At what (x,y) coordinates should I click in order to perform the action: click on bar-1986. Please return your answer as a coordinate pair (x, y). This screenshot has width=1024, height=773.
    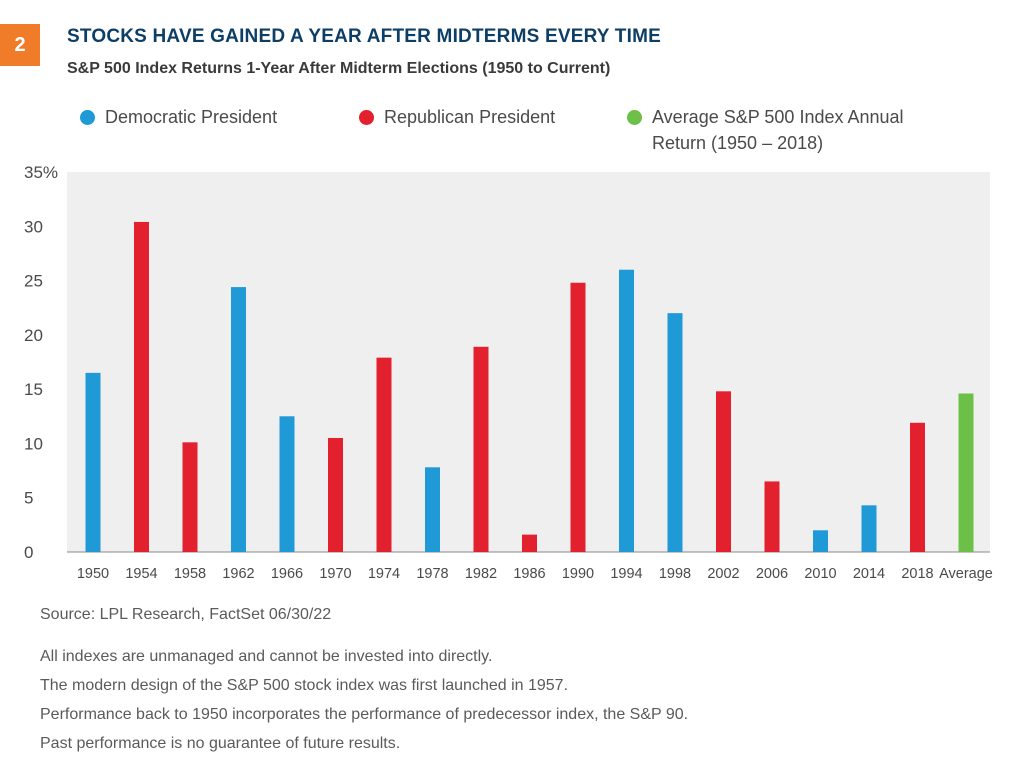
    Looking at the image, I should click on (529, 543).